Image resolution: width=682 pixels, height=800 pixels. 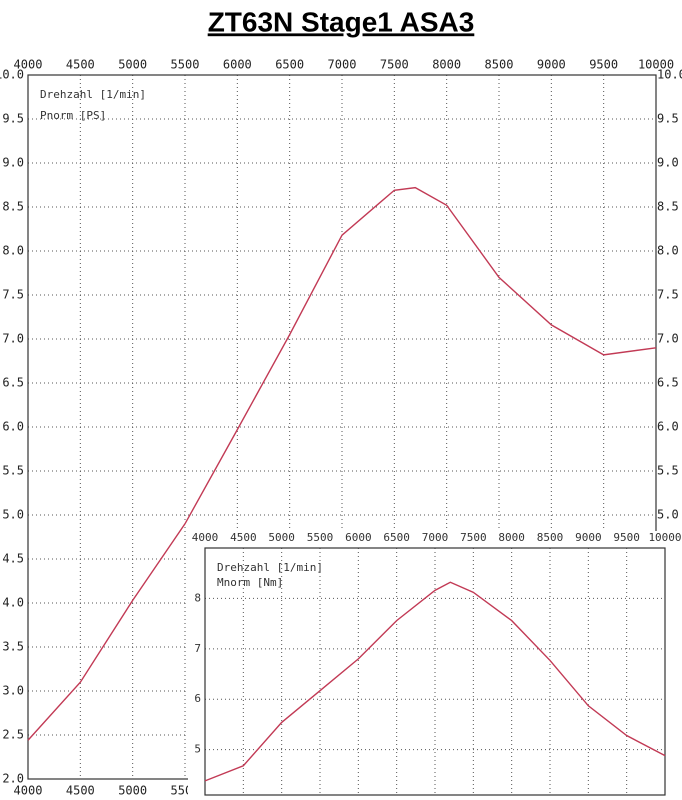 I want to click on y-tick-label: 4.5, so click(x=13, y=559).